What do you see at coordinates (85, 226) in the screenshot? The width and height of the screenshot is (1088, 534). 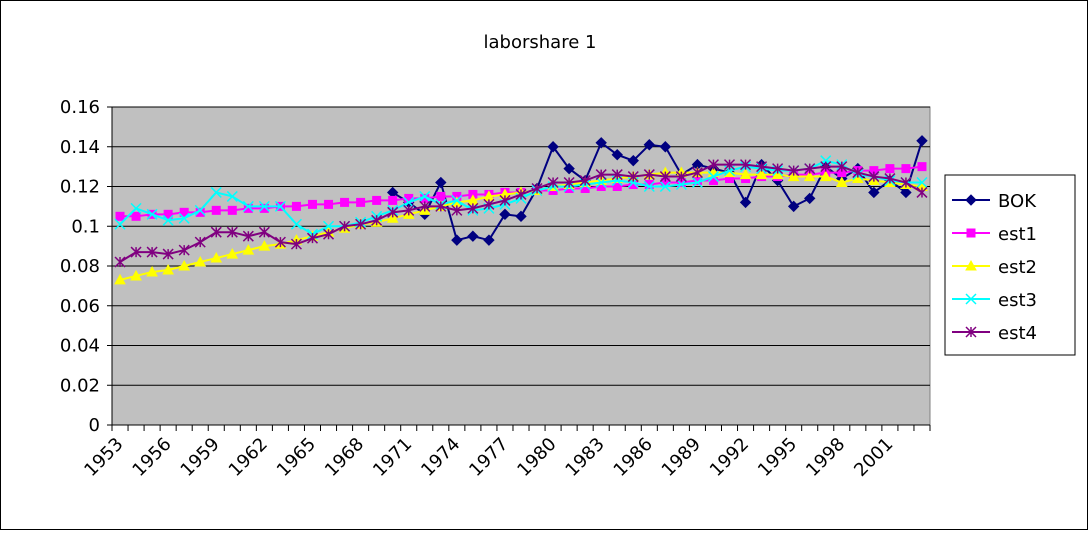 I see `y-tick-label: 0.1` at bounding box center [85, 226].